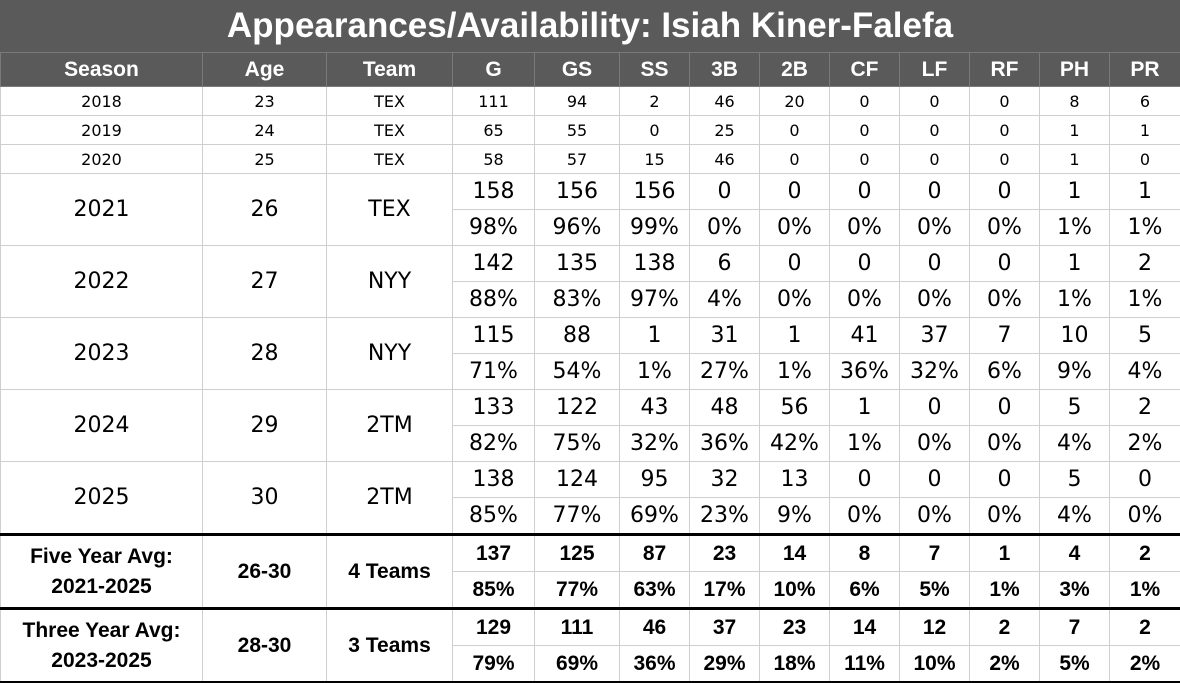 This screenshot has width=1180, height=683. Describe the element at coordinates (265, 101) in the screenshot. I see `age-cell: 23` at that location.